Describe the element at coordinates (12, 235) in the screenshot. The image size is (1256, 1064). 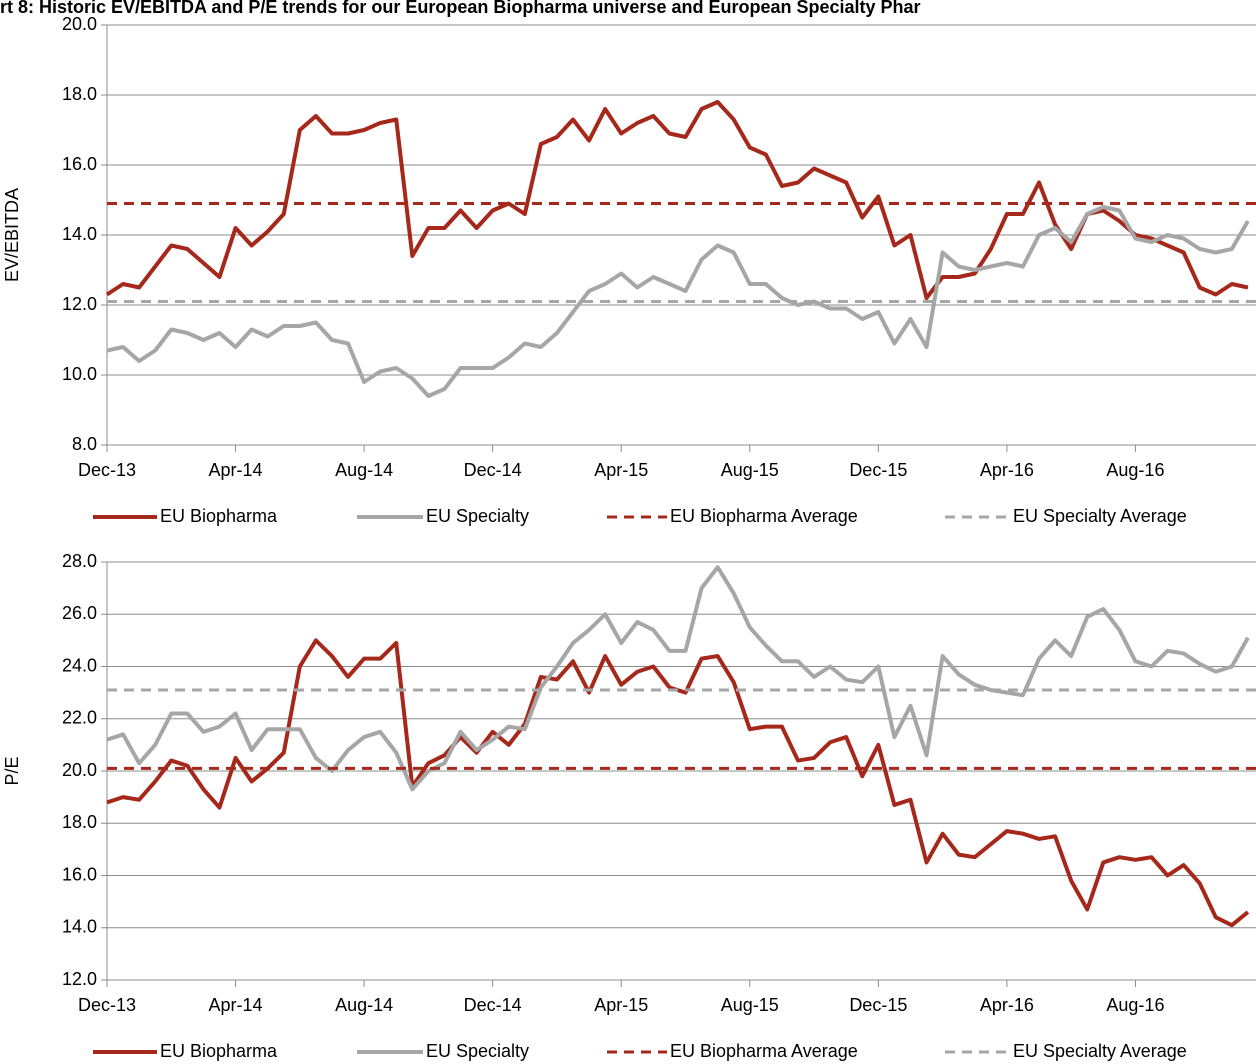
I see `y-axis-label: EV/EBITDA` at that location.